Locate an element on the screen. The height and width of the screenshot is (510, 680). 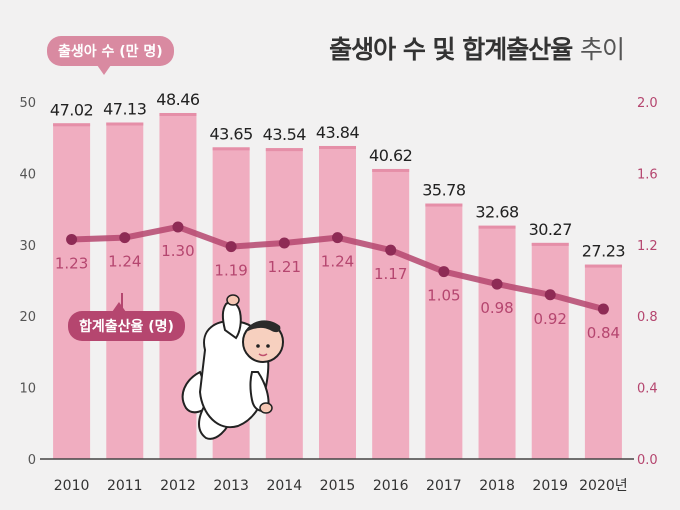
bar-value-label: 35.78 is located at coordinates (444, 190).